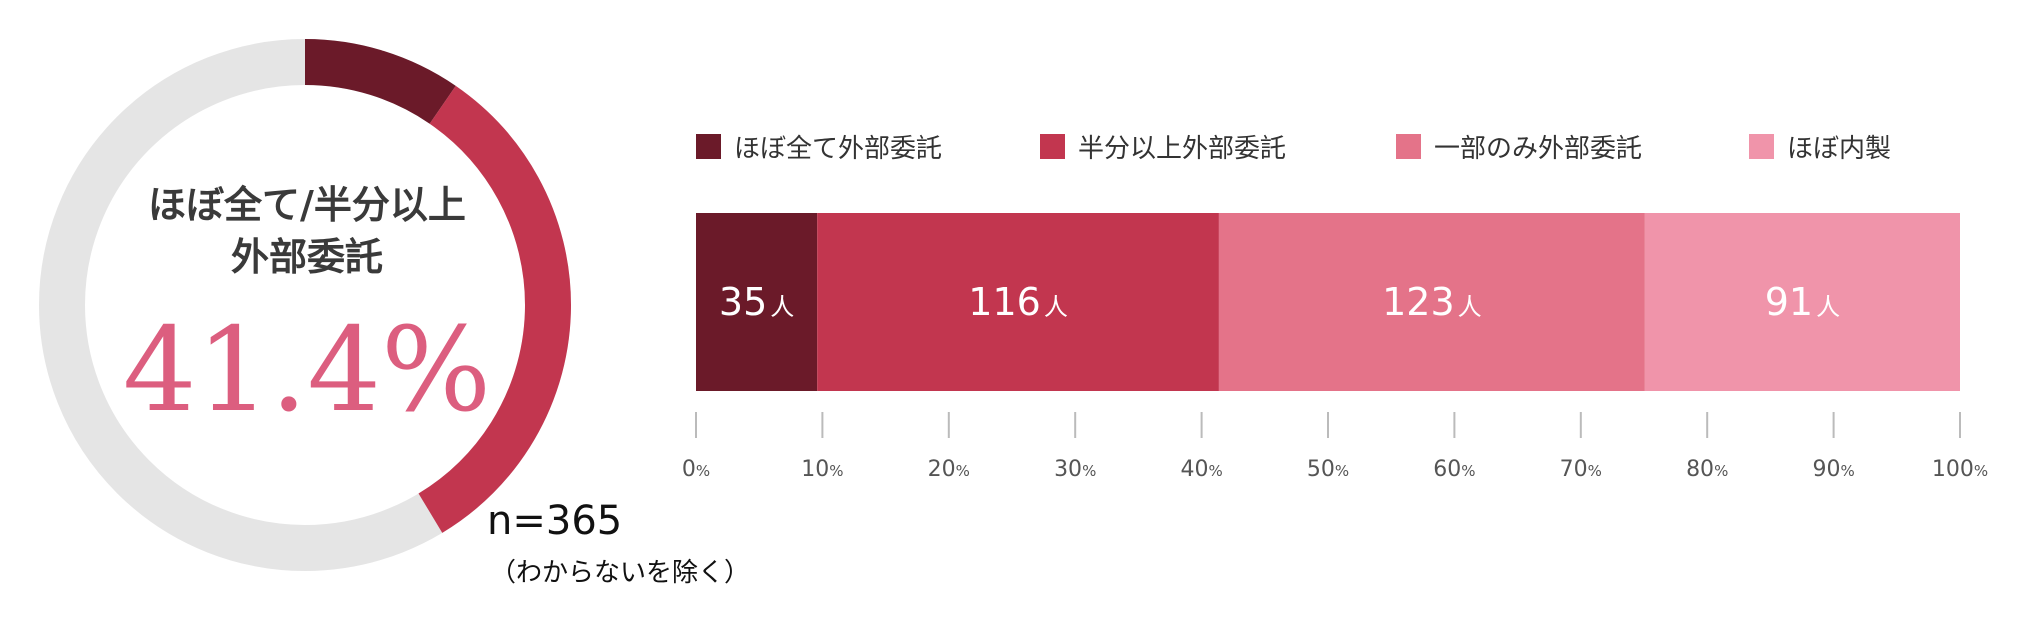  What do you see at coordinates (620, 573) in the screenshot?
I see `sample-note: （わからないを除く）` at bounding box center [620, 573].